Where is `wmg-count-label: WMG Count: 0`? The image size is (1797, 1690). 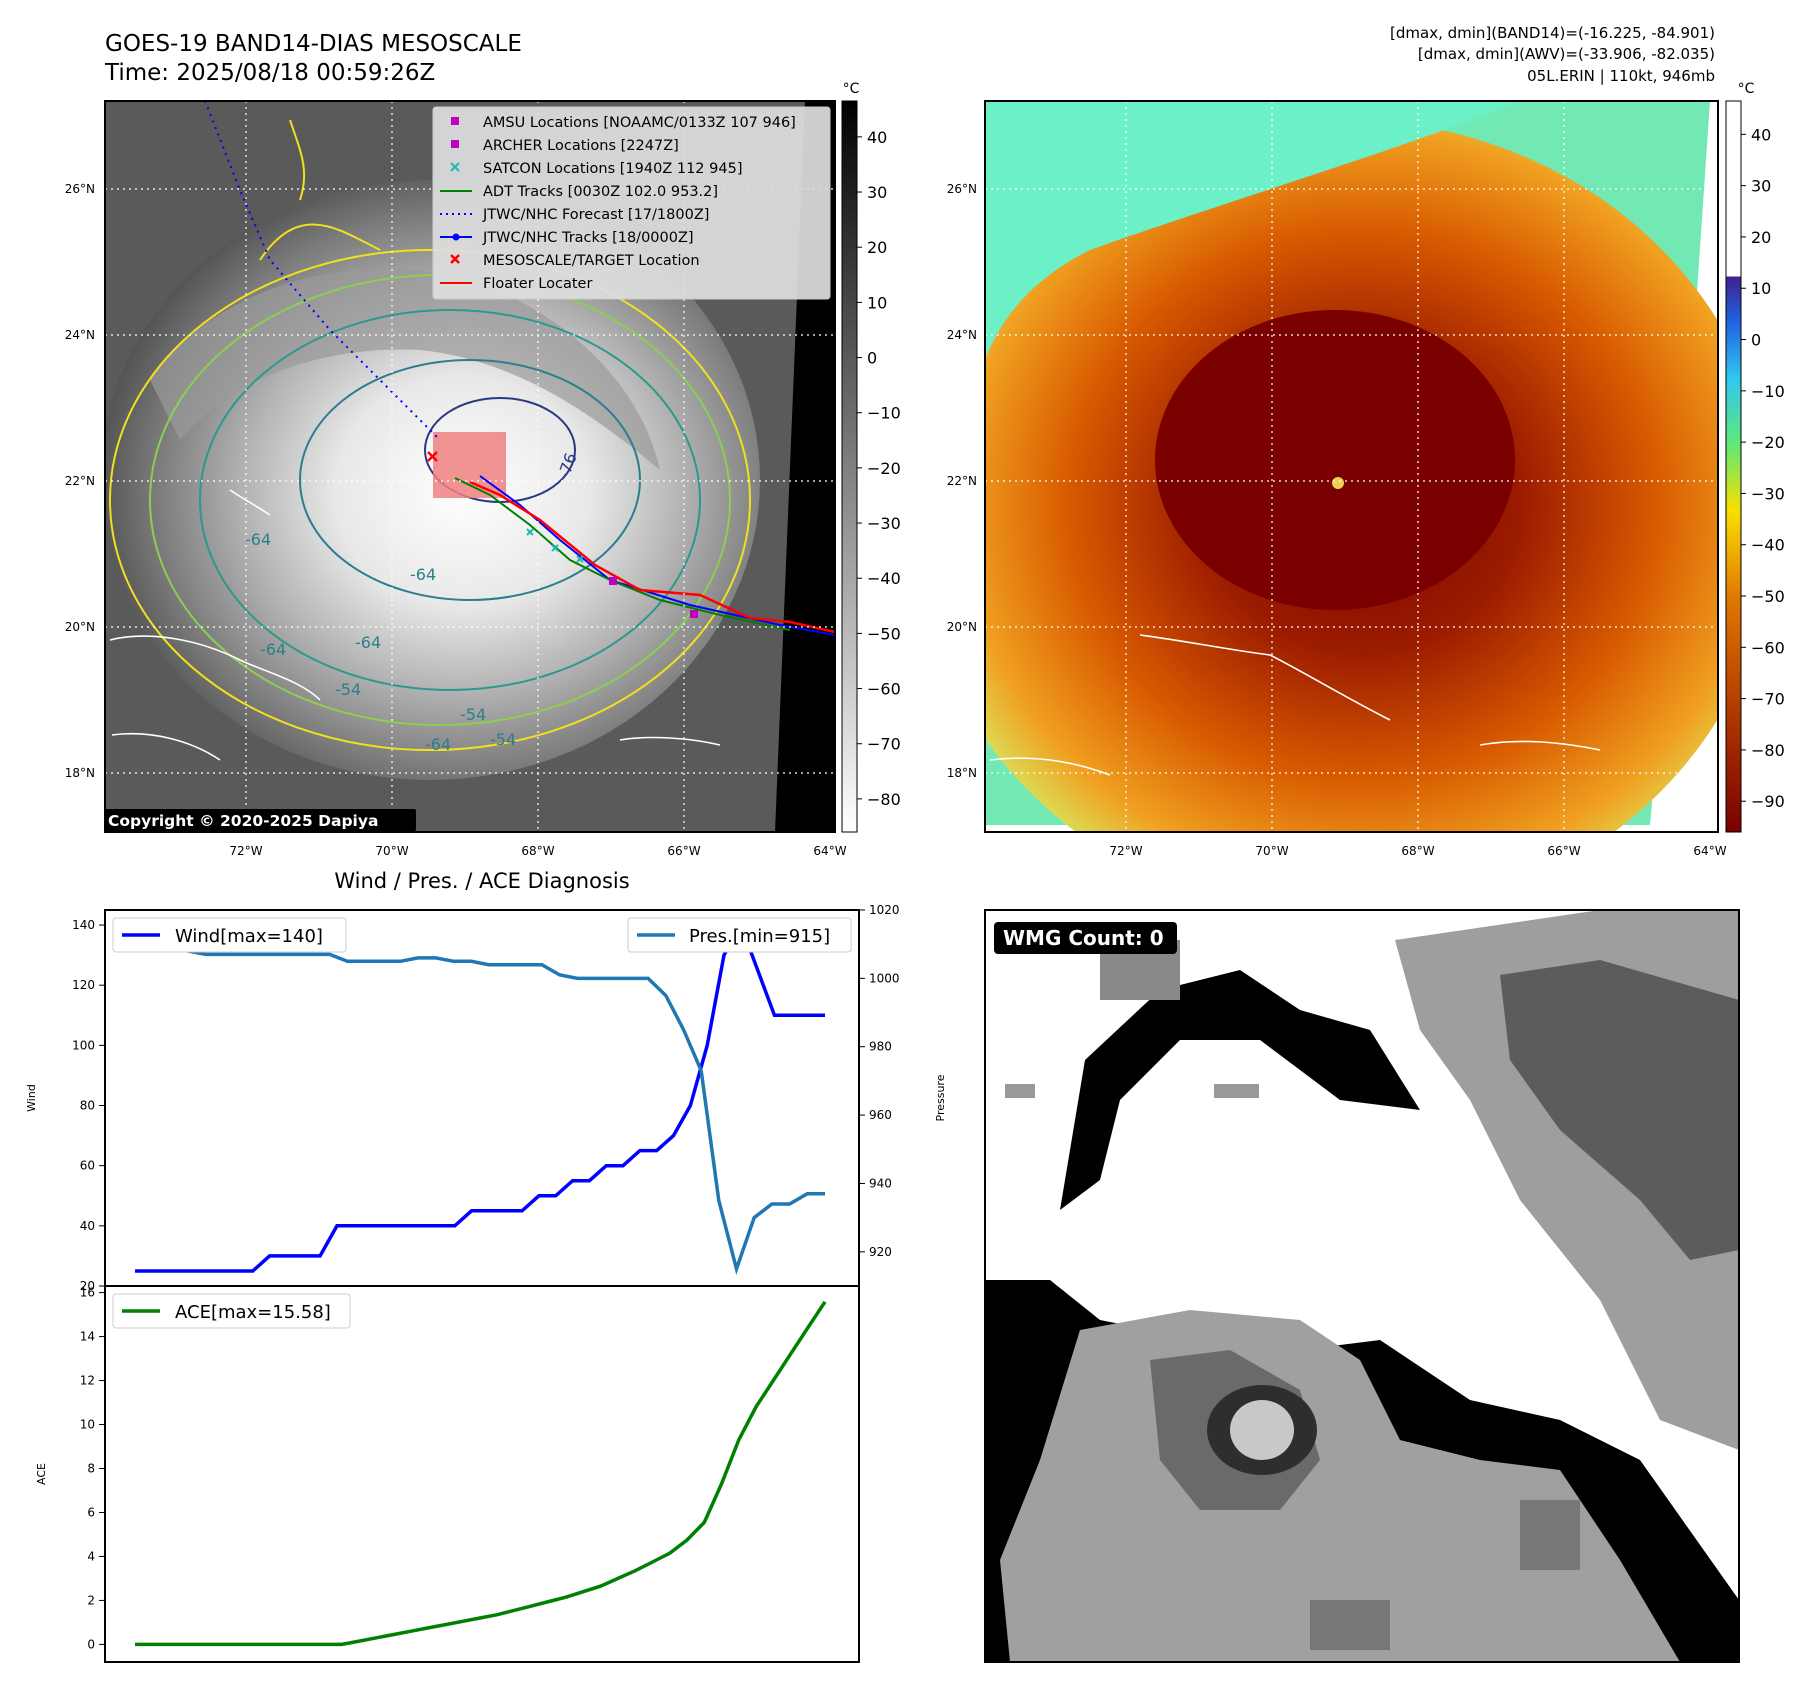
wmg-count-label: WMG Count: 0 is located at coordinates (1083, 938).